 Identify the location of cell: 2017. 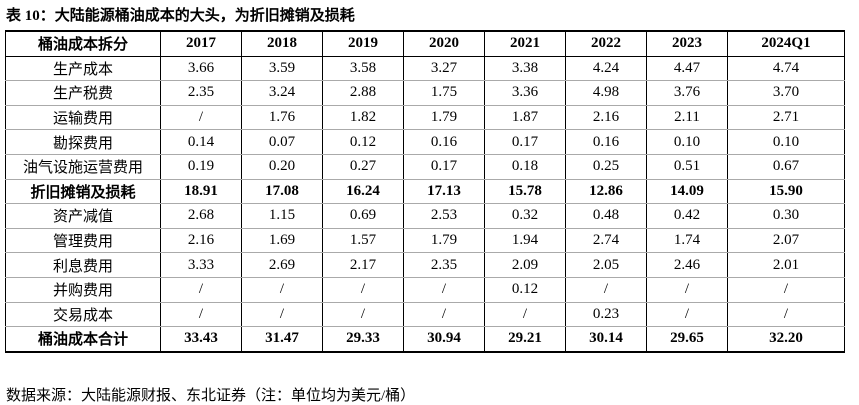
(201, 43).